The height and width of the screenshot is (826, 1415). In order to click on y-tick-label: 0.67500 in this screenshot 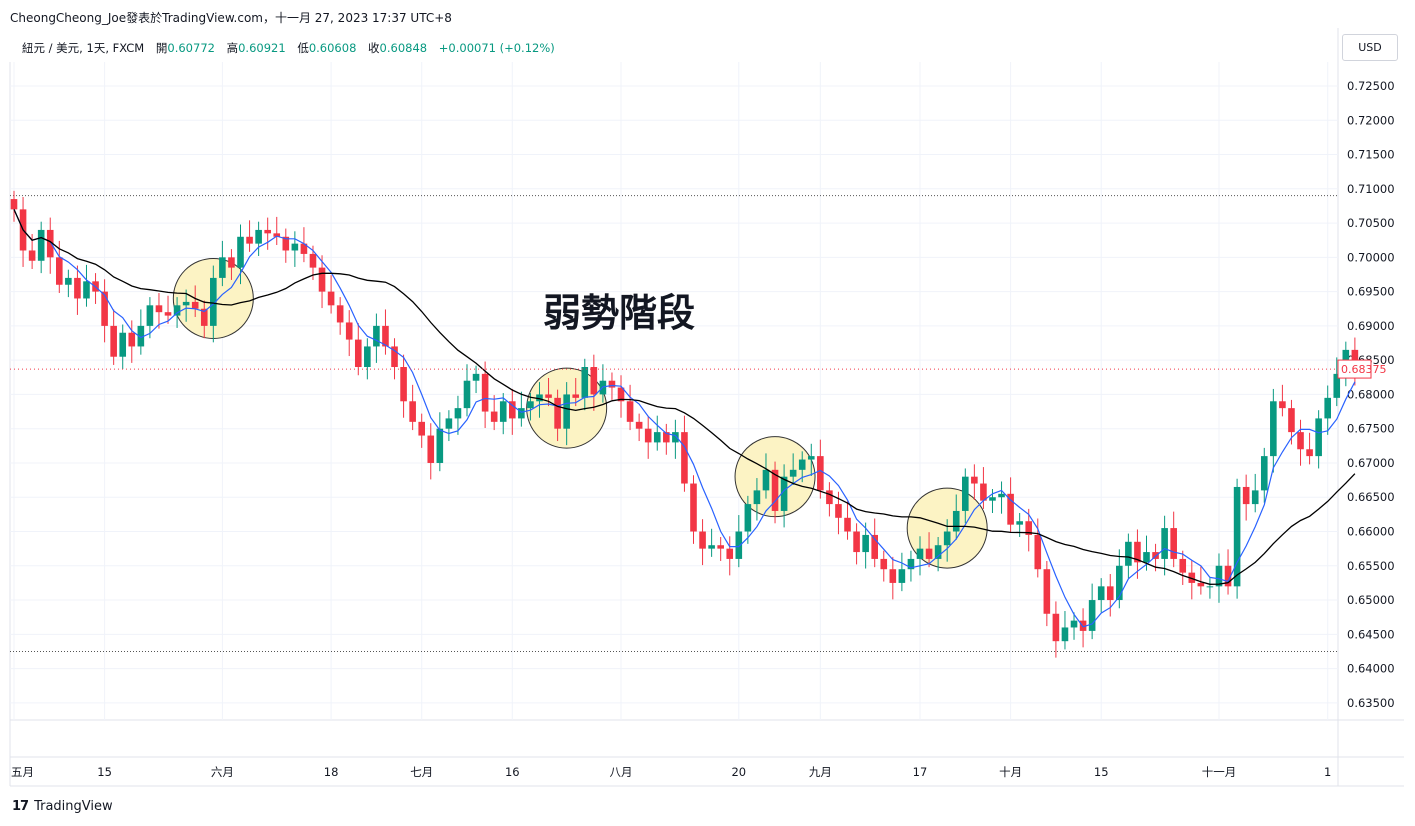, I will do `click(1371, 429)`.